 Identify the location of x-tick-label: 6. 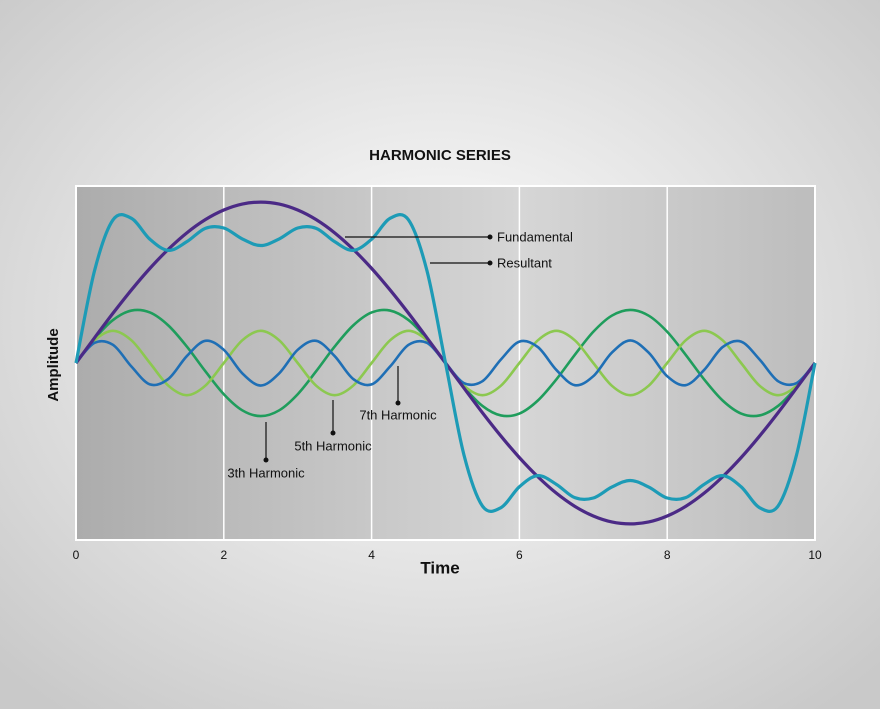
(519, 555).